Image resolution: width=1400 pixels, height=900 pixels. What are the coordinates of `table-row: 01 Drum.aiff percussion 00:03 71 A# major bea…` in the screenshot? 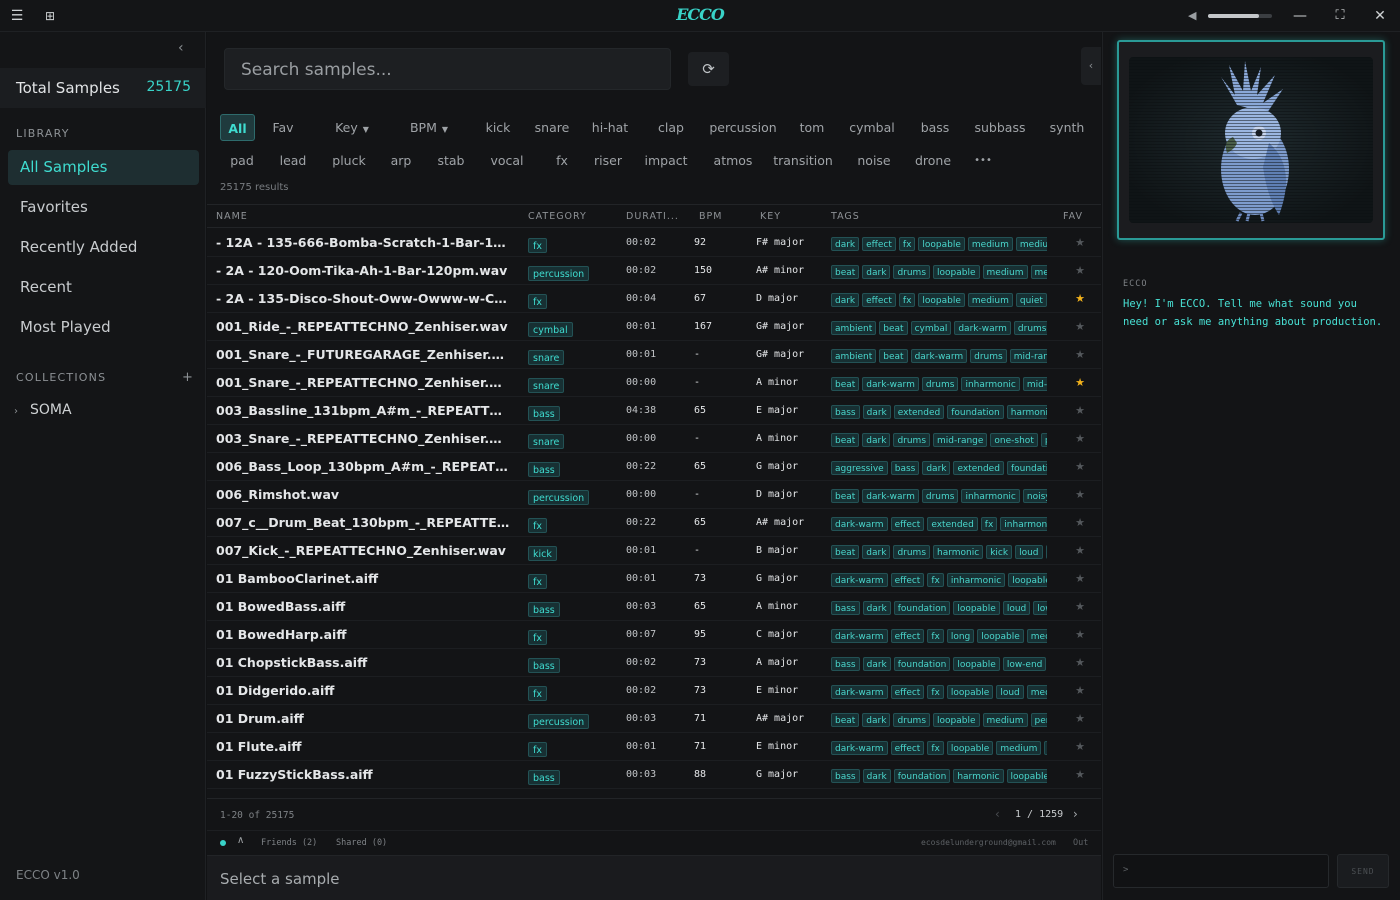 It's located at (654, 719).